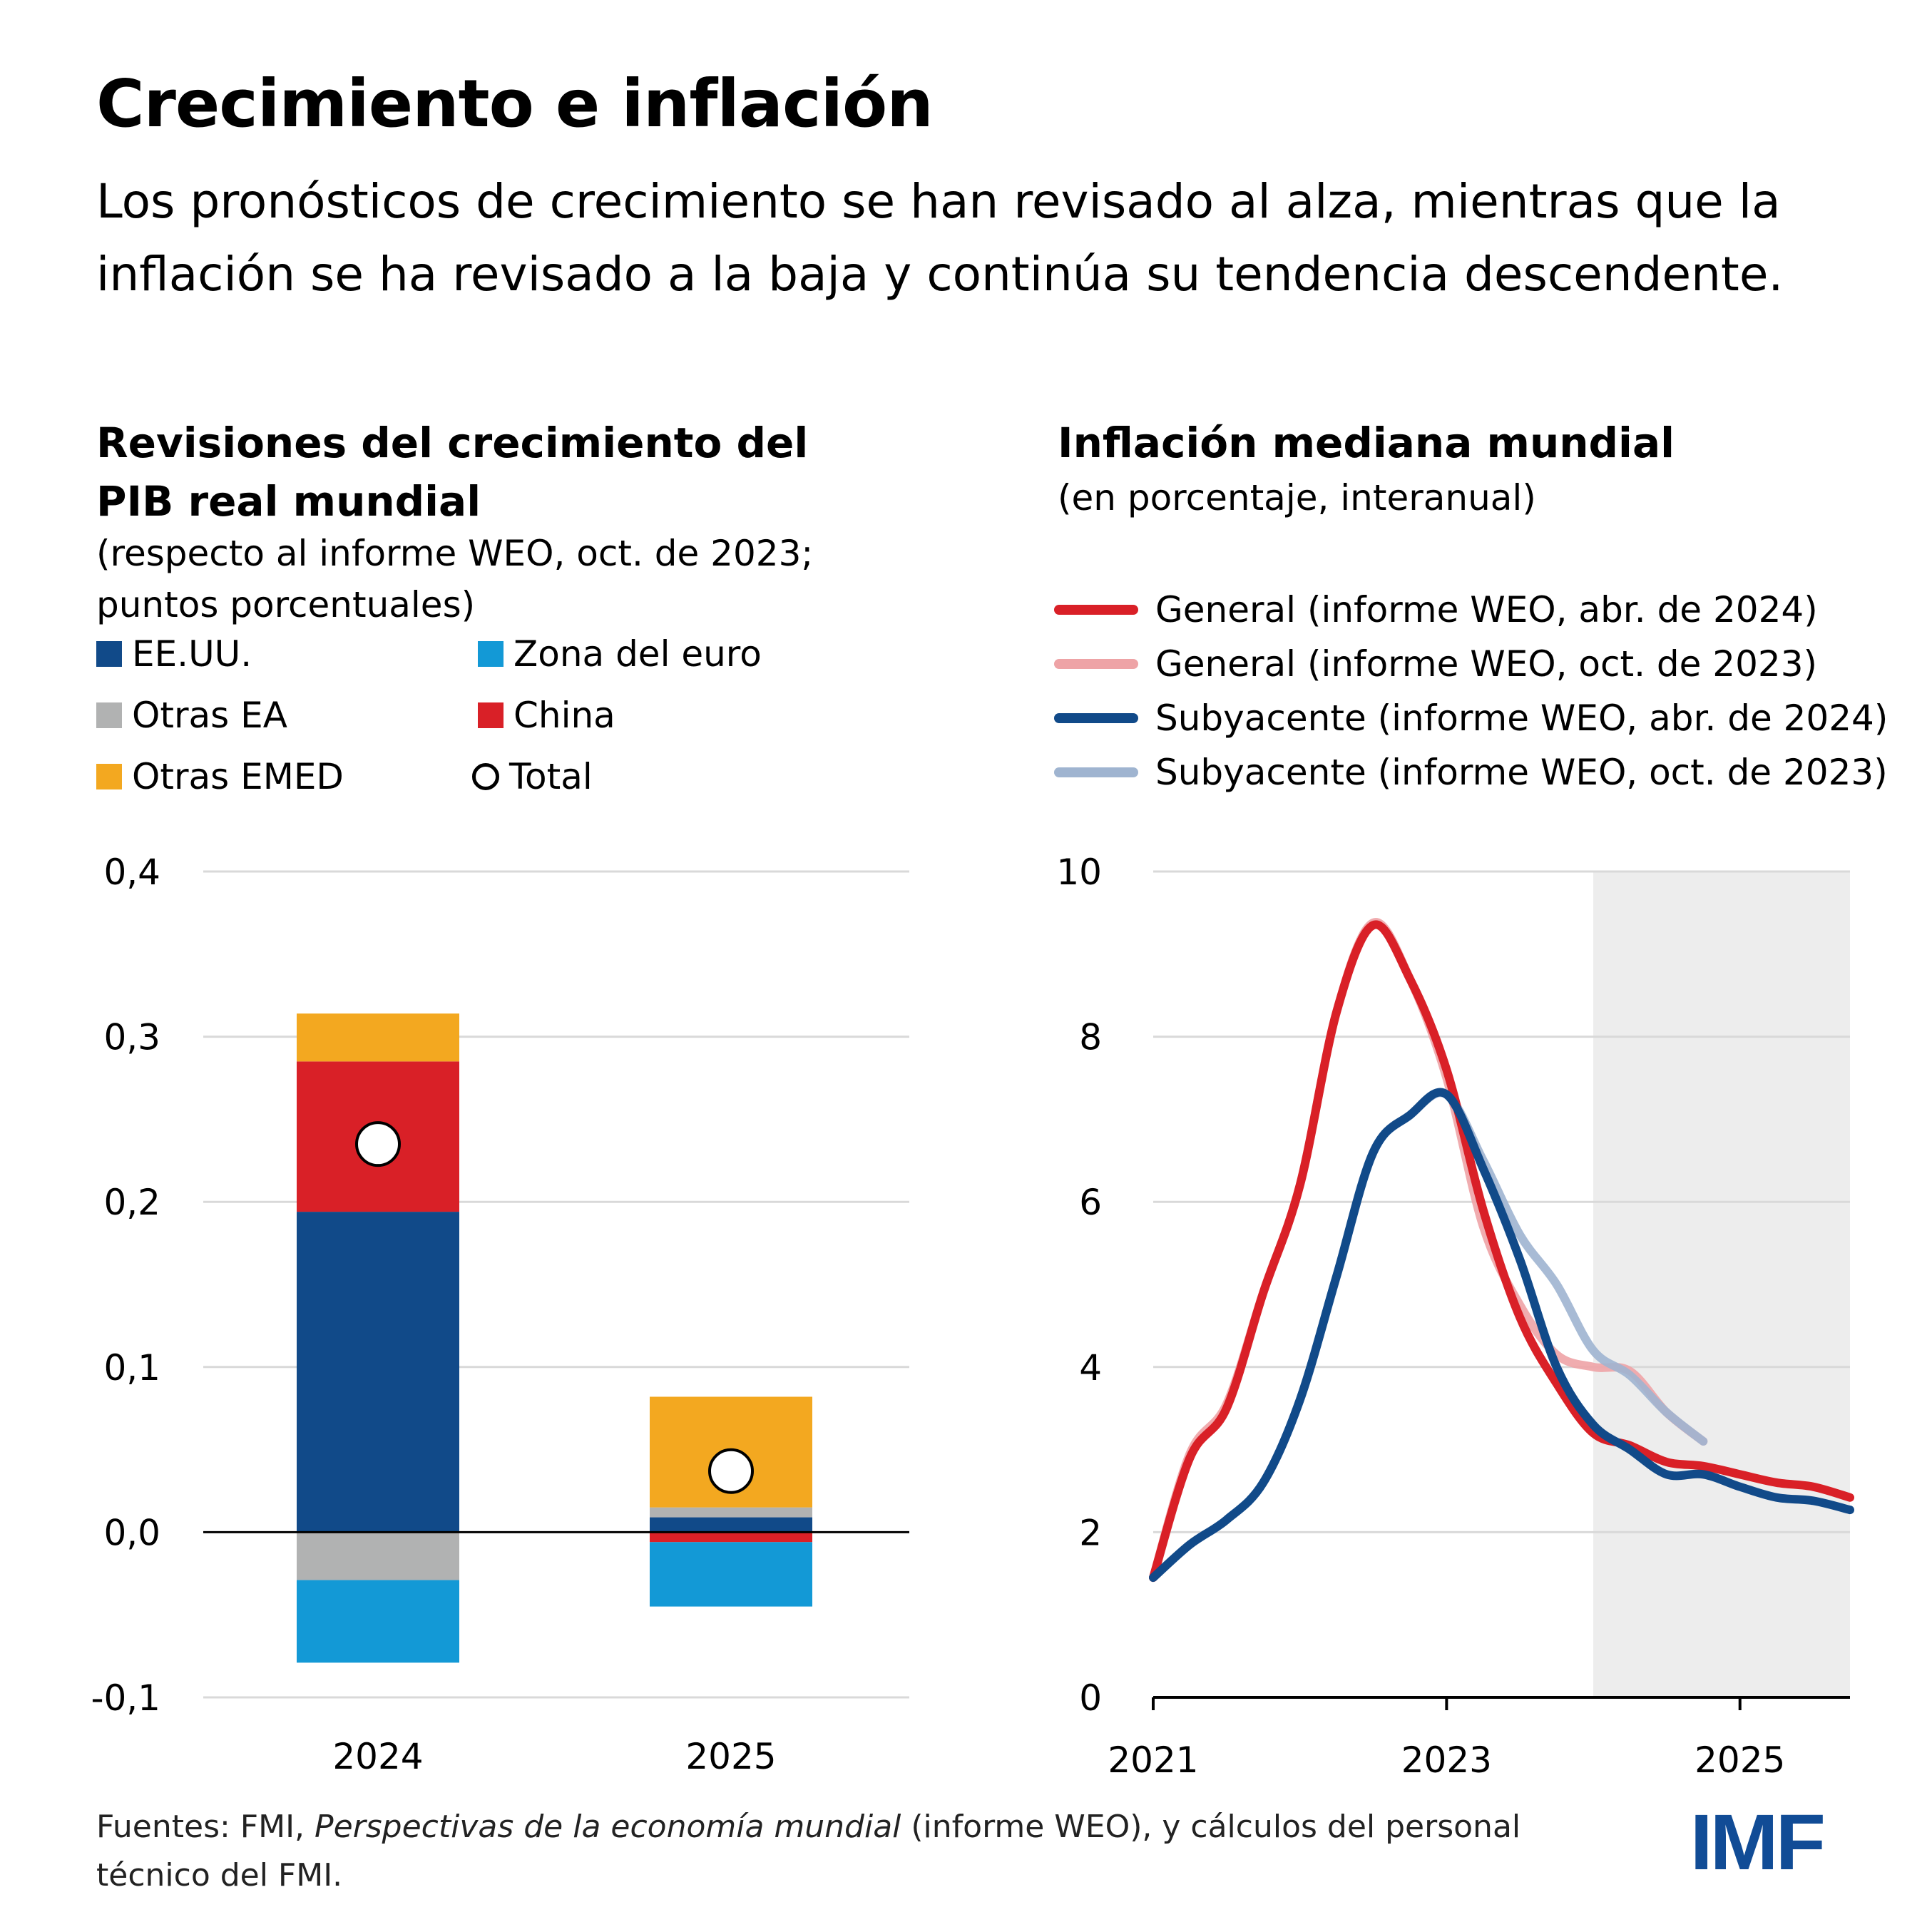 This screenshot has width=1932, height=1932. Describe the element at coordinates (132, 1368) in the screenshot. I see `y-tick-label: 0,1` at that location.